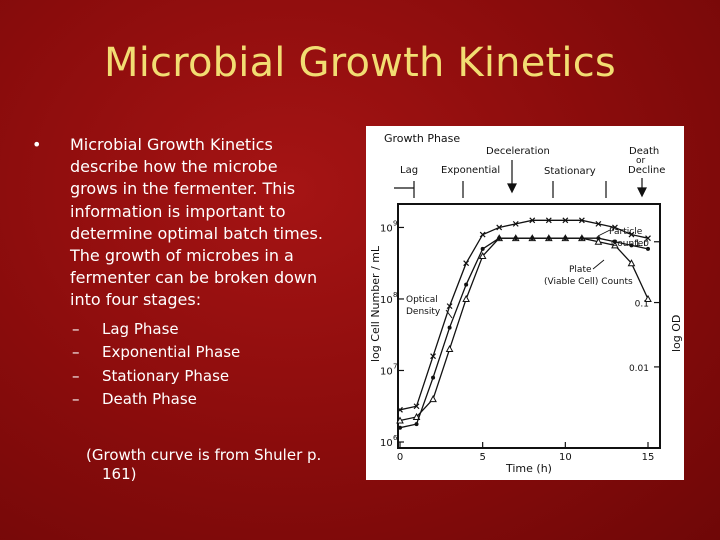  I want to click on optical-density-label-1: Optical, so click(422, 300).